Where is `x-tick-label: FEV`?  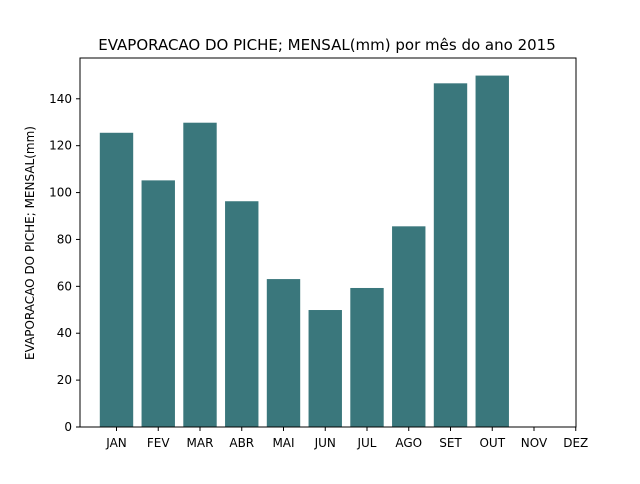 x-tick-label: FEV is located at coordinates (158, 443).